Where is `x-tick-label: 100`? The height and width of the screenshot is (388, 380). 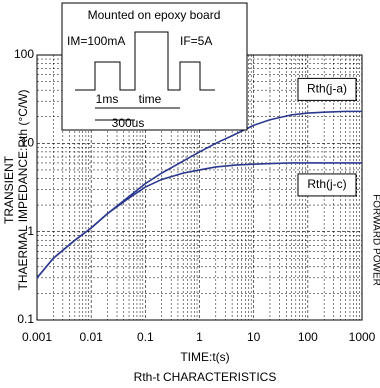 x-tick-label: 100 is located at coordinates (308, 337).